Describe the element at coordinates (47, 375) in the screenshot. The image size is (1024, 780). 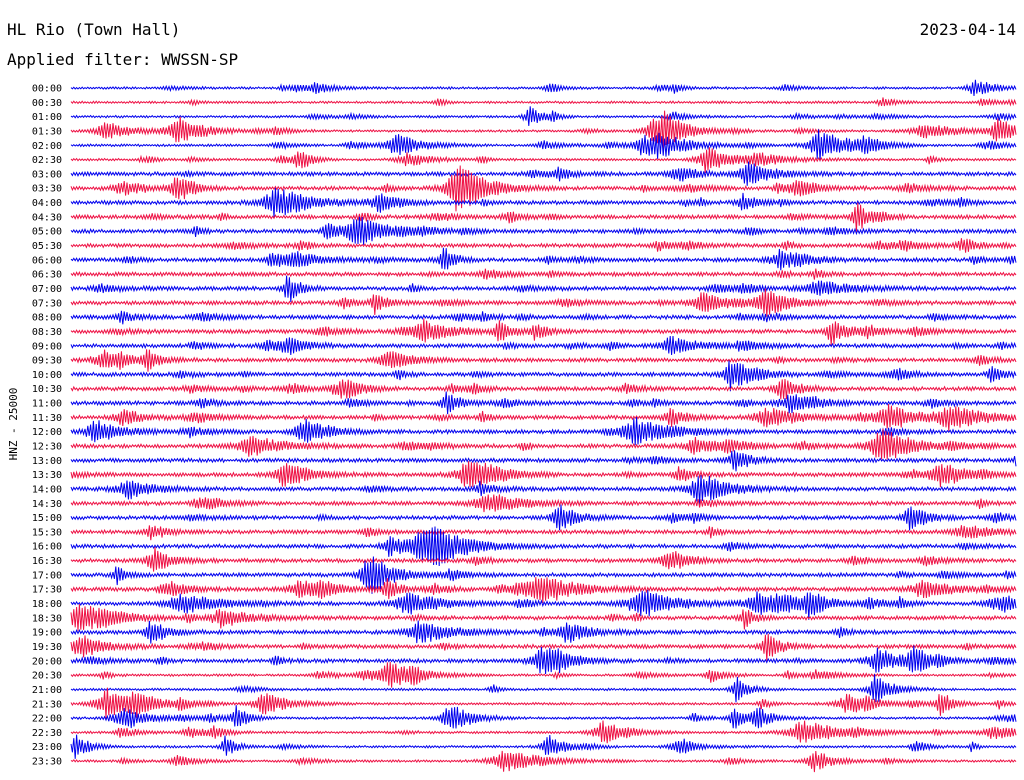
I see `row-label: 10:00` at that location.